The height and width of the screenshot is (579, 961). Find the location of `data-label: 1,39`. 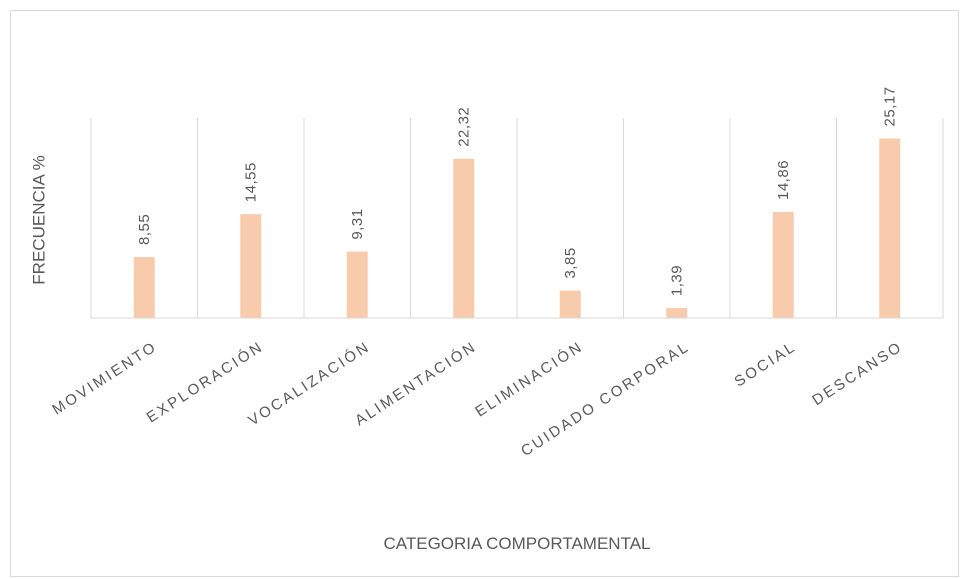

data-label: 1,39 is located at coordinates (677, 280).